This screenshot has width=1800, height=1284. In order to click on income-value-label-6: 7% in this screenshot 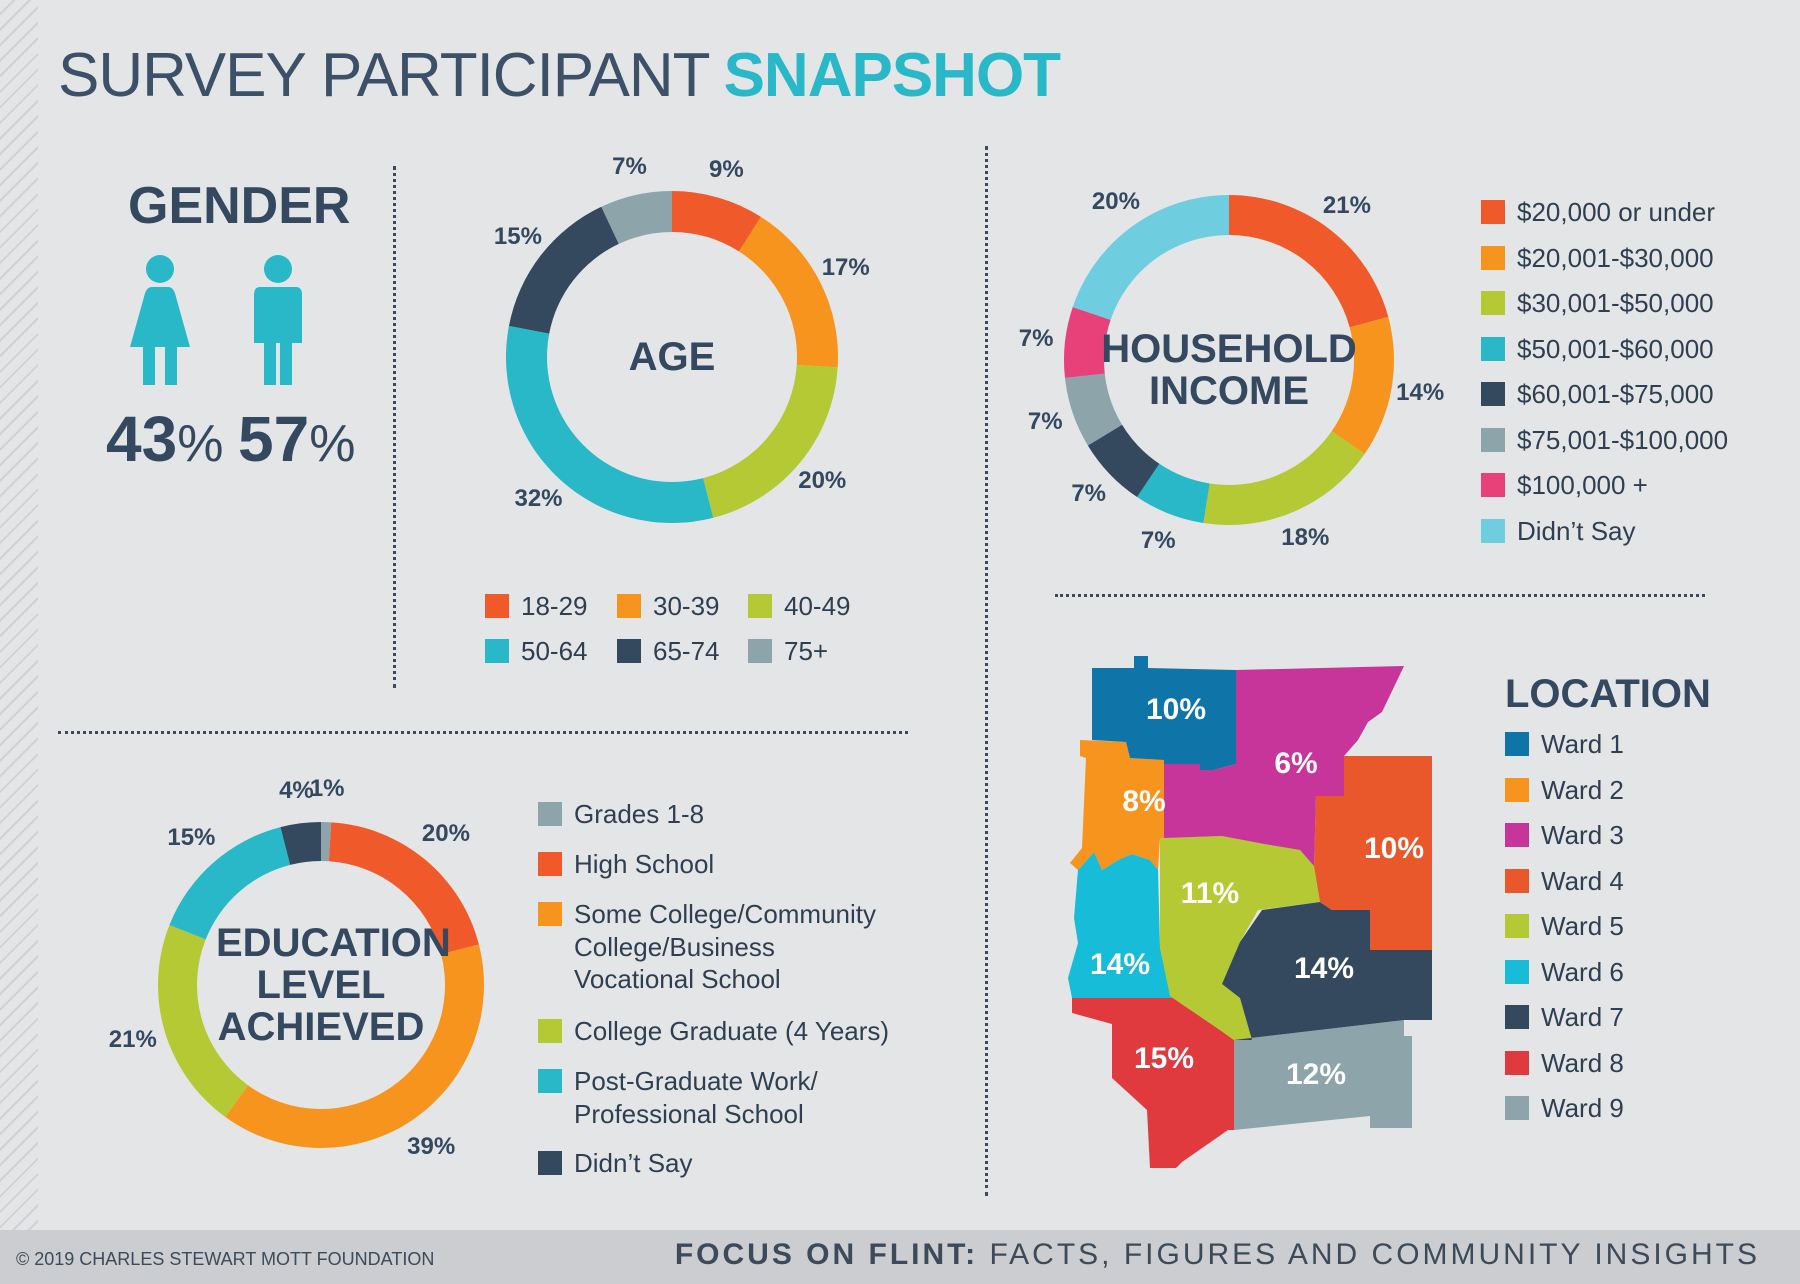, I will do `click(1045, 422)`.